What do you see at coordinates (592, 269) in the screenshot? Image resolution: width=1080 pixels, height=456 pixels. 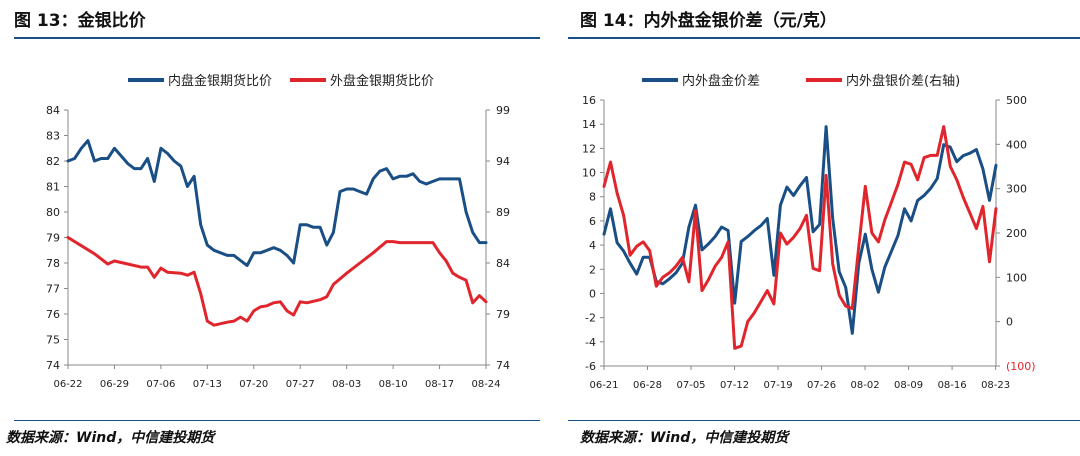 I see `left-y-tick-label: 2` at bounding box center [592, 269].